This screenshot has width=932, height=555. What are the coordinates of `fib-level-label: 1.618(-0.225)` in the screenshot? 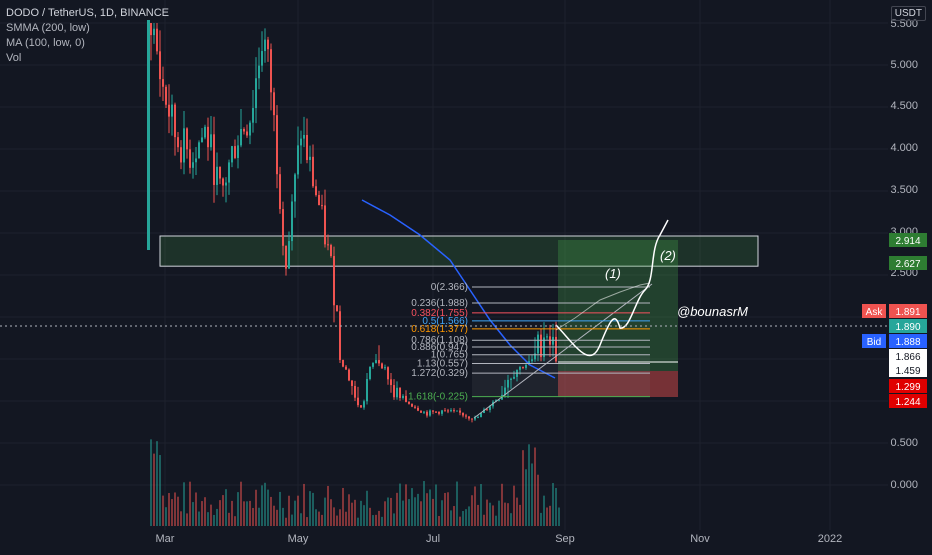 It's located at (438, 397).